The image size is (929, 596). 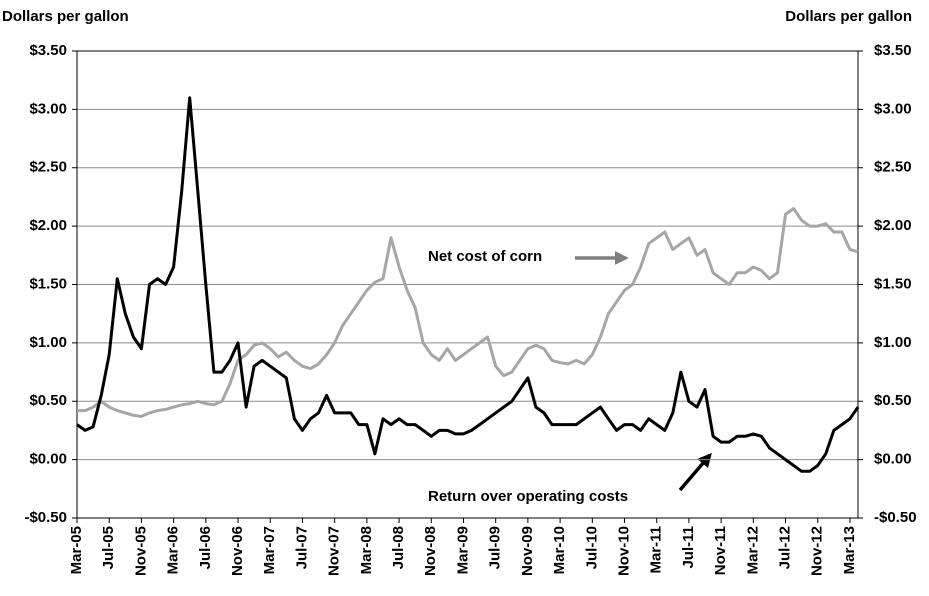 I want to click on y-tick-label: -$0.50, so click(x=45, y=517).